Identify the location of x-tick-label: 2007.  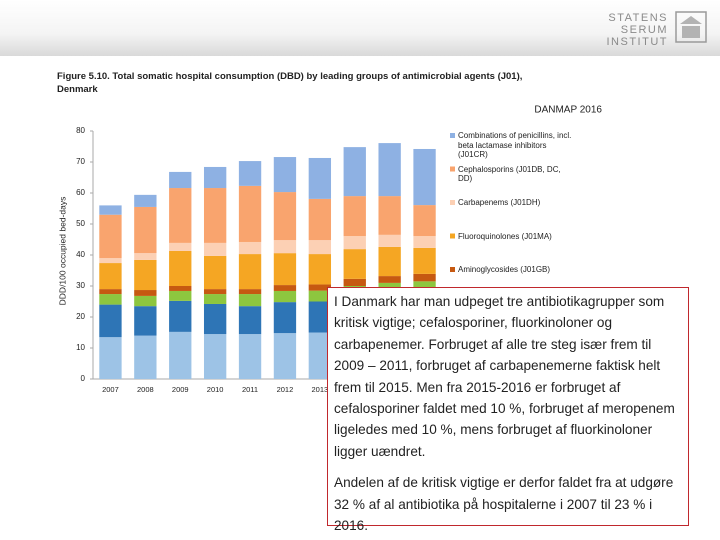
(110, 389).